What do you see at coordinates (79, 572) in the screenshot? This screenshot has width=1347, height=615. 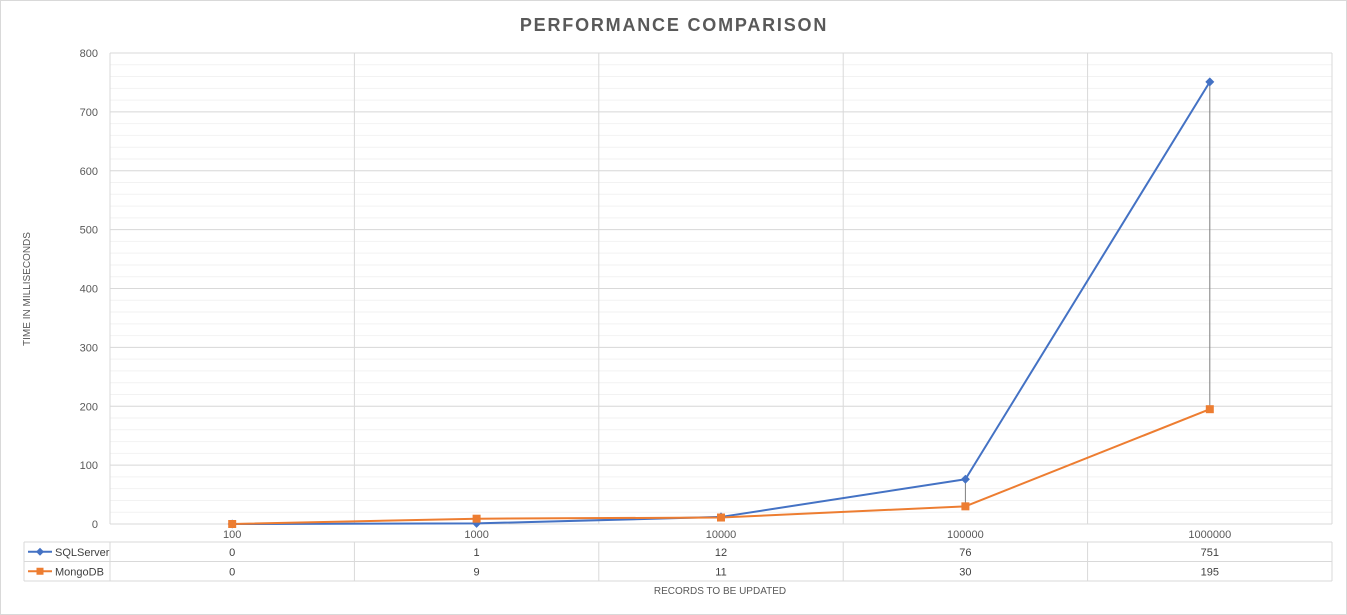 I see `series-name-mongodb: MongoDB` at bounding box center [79, 572].